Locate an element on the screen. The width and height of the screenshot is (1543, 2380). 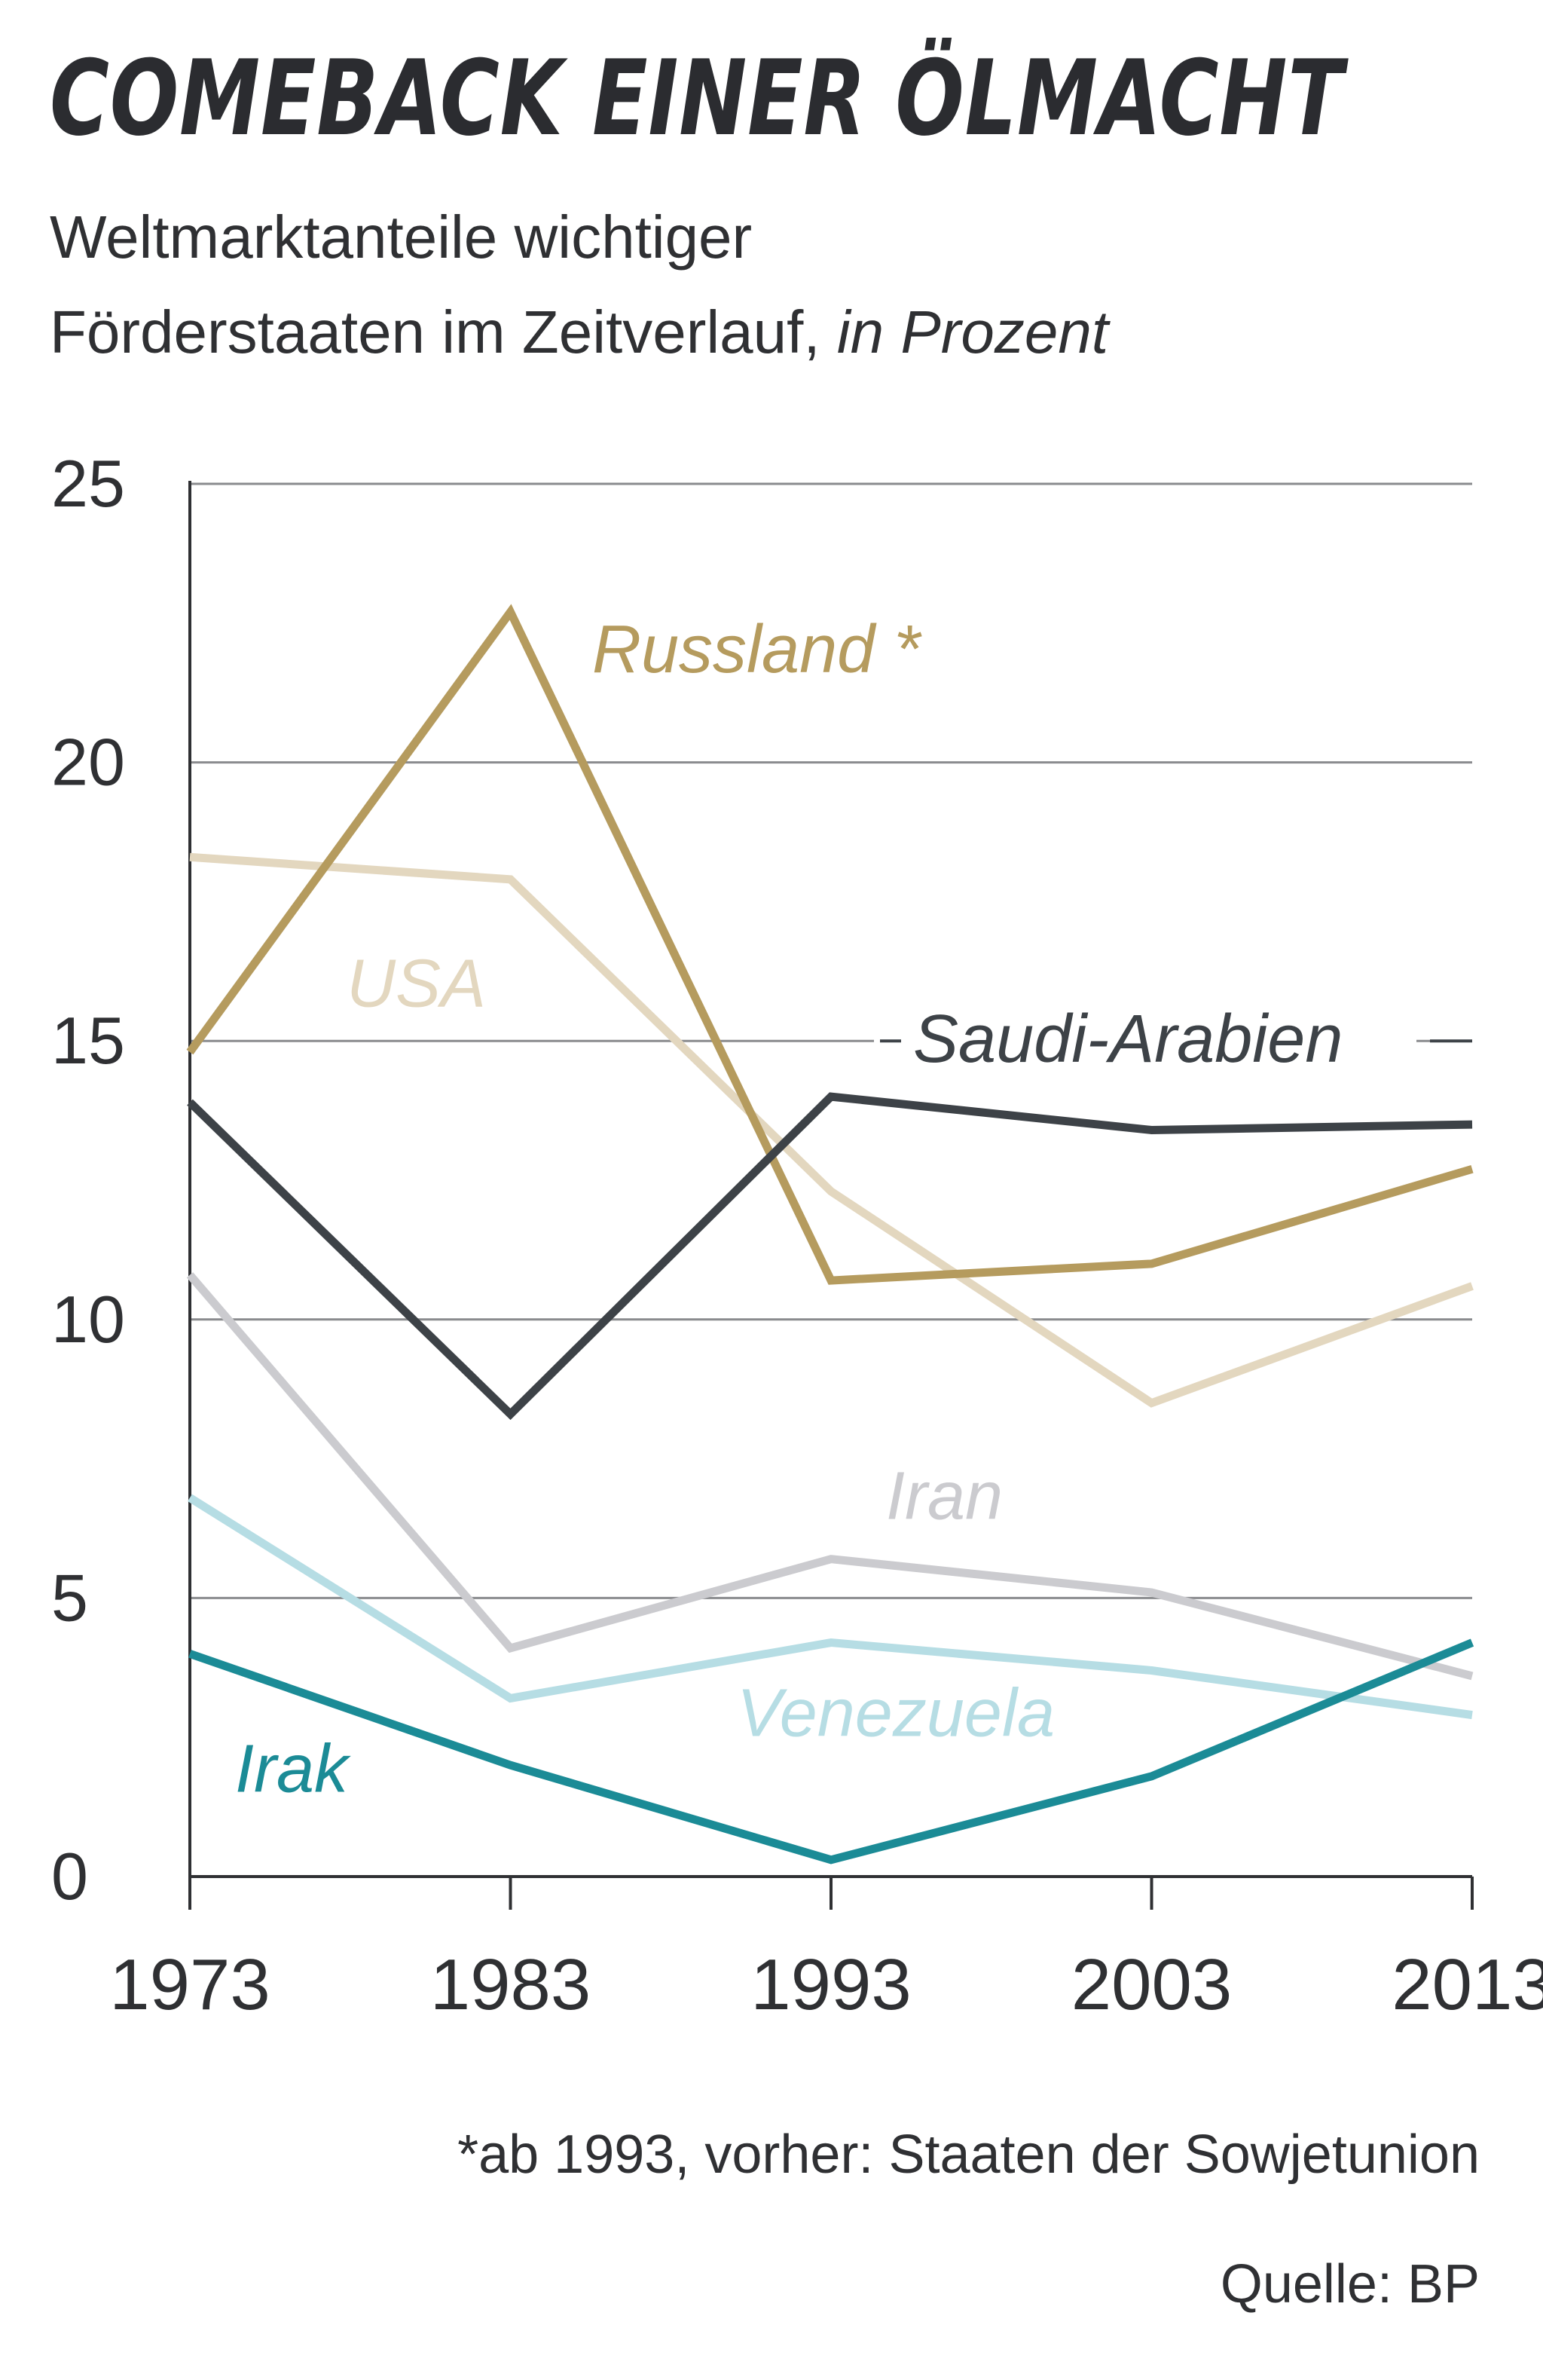
source-note: Quelle: BP is located at coordinates (1350, 2284).